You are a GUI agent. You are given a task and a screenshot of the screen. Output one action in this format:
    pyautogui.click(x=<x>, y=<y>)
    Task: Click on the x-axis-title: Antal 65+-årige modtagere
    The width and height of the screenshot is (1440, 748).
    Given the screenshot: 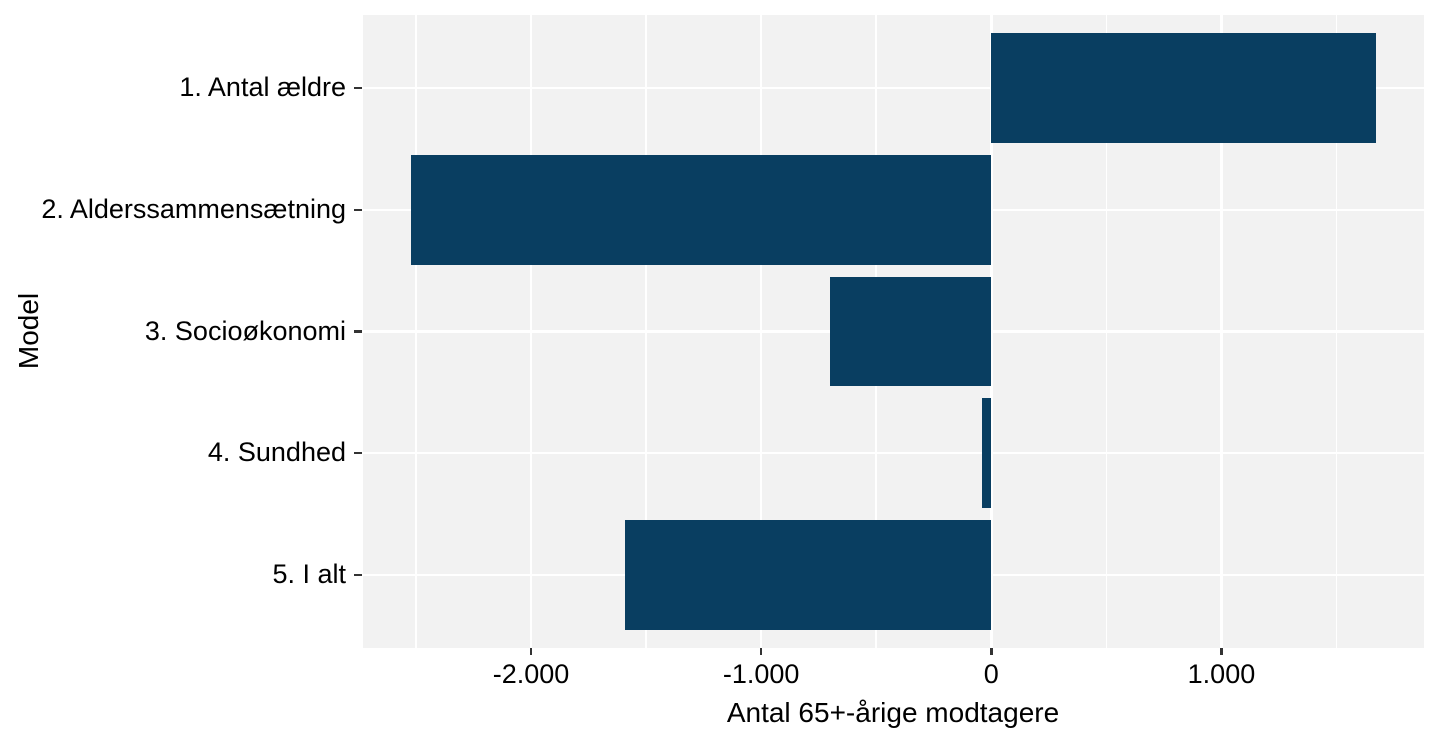 What is the action you would take?
    pyautogui.click(x=893, y=712)
    